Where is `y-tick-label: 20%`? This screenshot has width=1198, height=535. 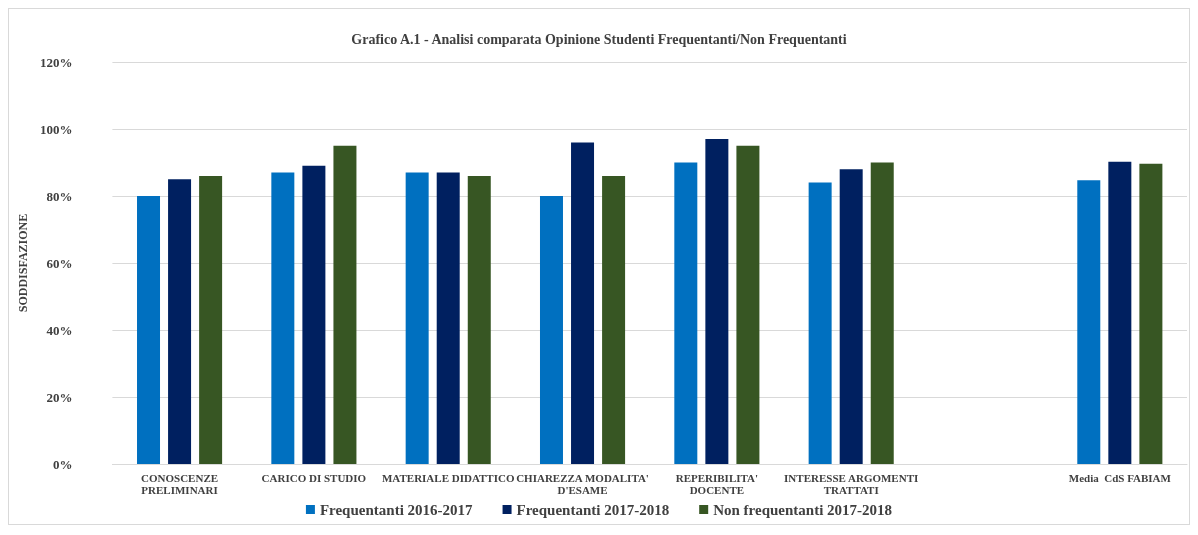 y-tick-label: 20% is located at coordinates (59, 397).